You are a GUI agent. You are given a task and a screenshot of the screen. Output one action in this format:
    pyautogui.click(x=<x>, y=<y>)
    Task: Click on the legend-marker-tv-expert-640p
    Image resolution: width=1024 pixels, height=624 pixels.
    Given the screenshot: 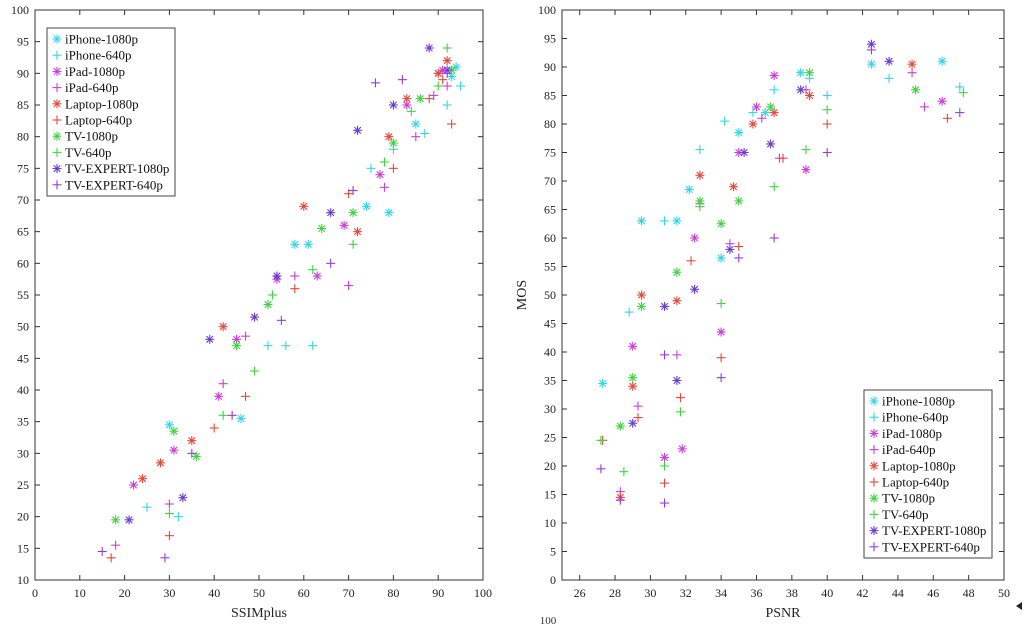 What is the action you would take?
    pyautogui.click(x=57, y=185)
    